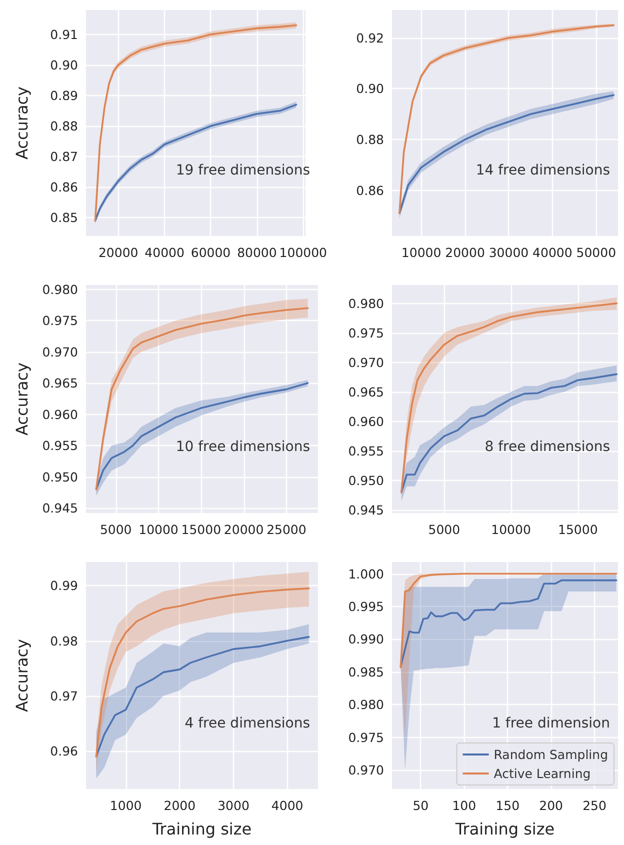 Image resolution: width=624 pixels, height=845 pixels. Describe the element at coordinates (551, 723) in the screenshot. I see `annotation: 1 free dimension` at that location.